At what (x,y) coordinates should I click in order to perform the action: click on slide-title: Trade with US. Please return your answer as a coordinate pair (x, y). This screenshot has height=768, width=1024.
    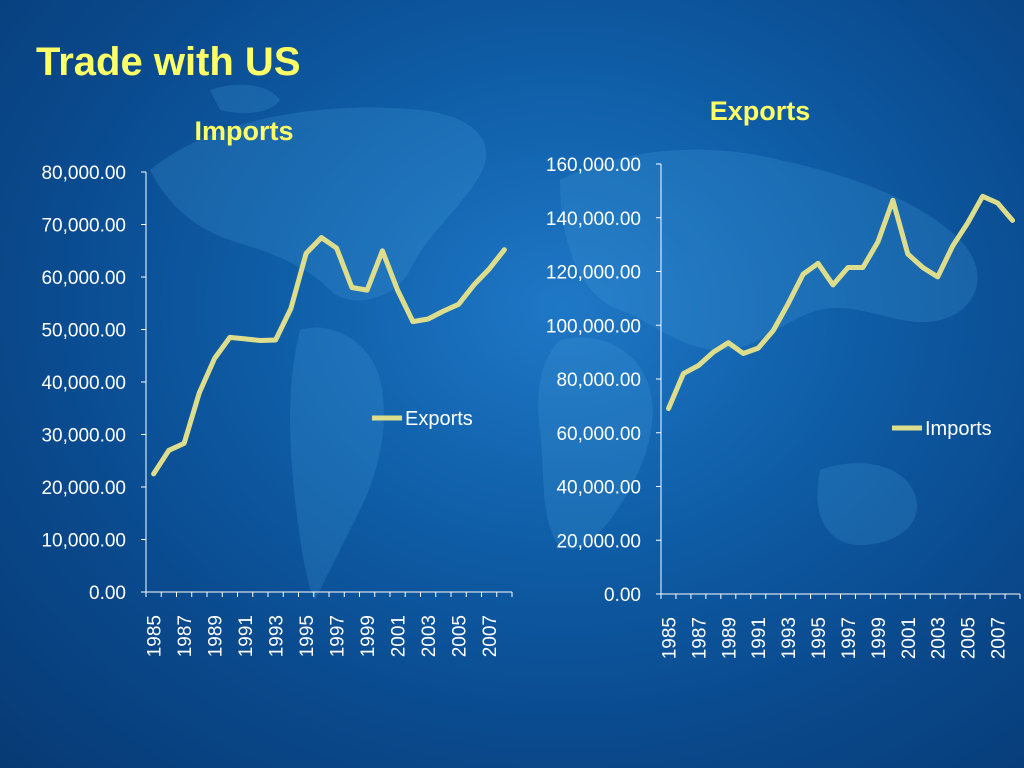
    Looking at the image, I should click on (168, 62).